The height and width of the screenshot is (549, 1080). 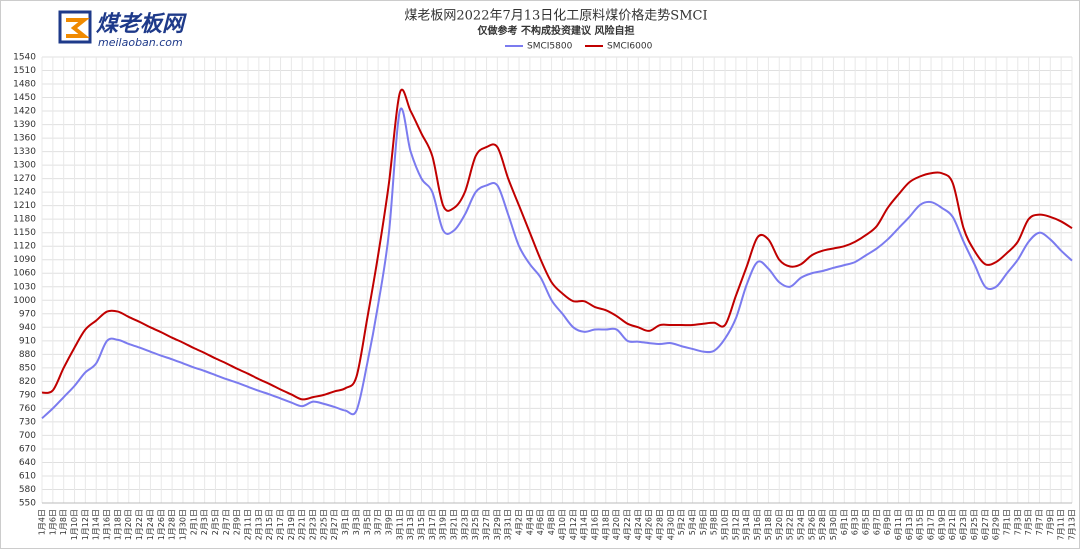 What do you see at coordinates (725, 524) in the screenshot?
I see `x-tick-label: 5月10日` at bounding box center [725, 524].